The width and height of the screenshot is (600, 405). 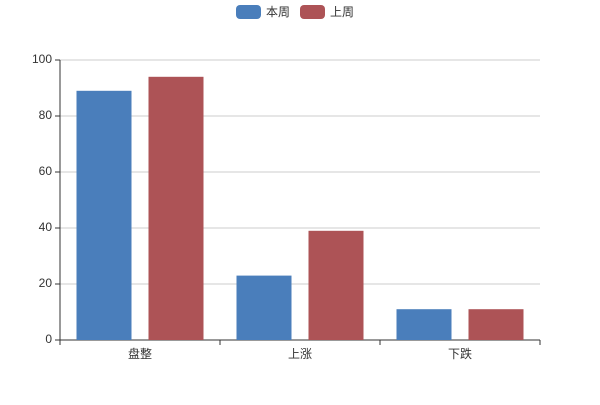 What do you see at coordinates (140, 353) in the screenshot?
I see `x-tick-label: 盘整` at bounding box center [140, 353].